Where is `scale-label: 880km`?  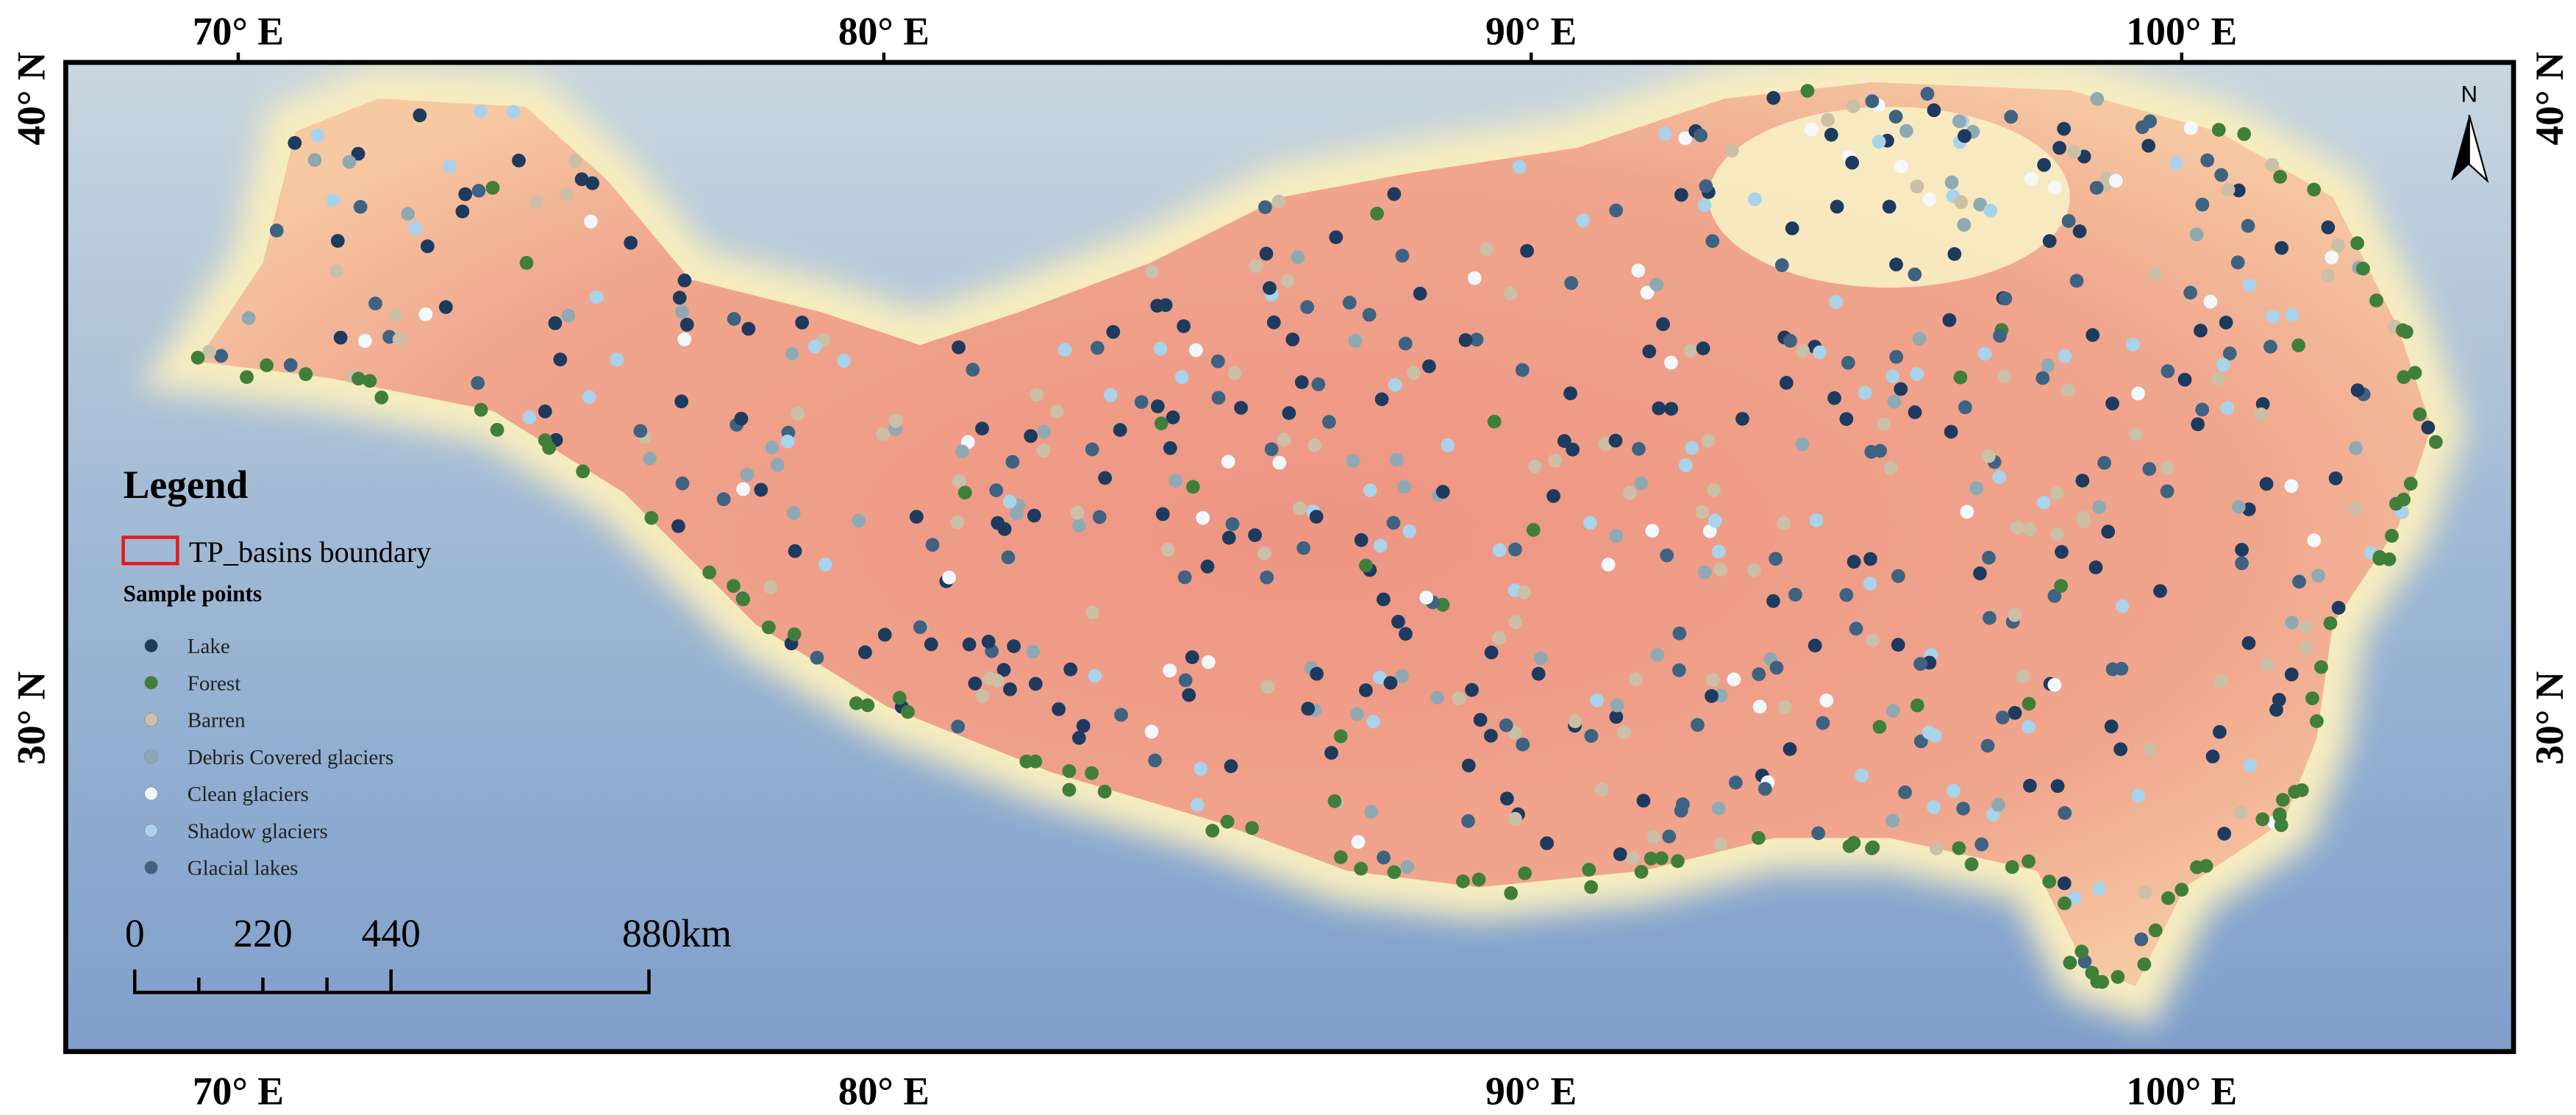
scale-label: 880km is located at coordinates (677, 933).